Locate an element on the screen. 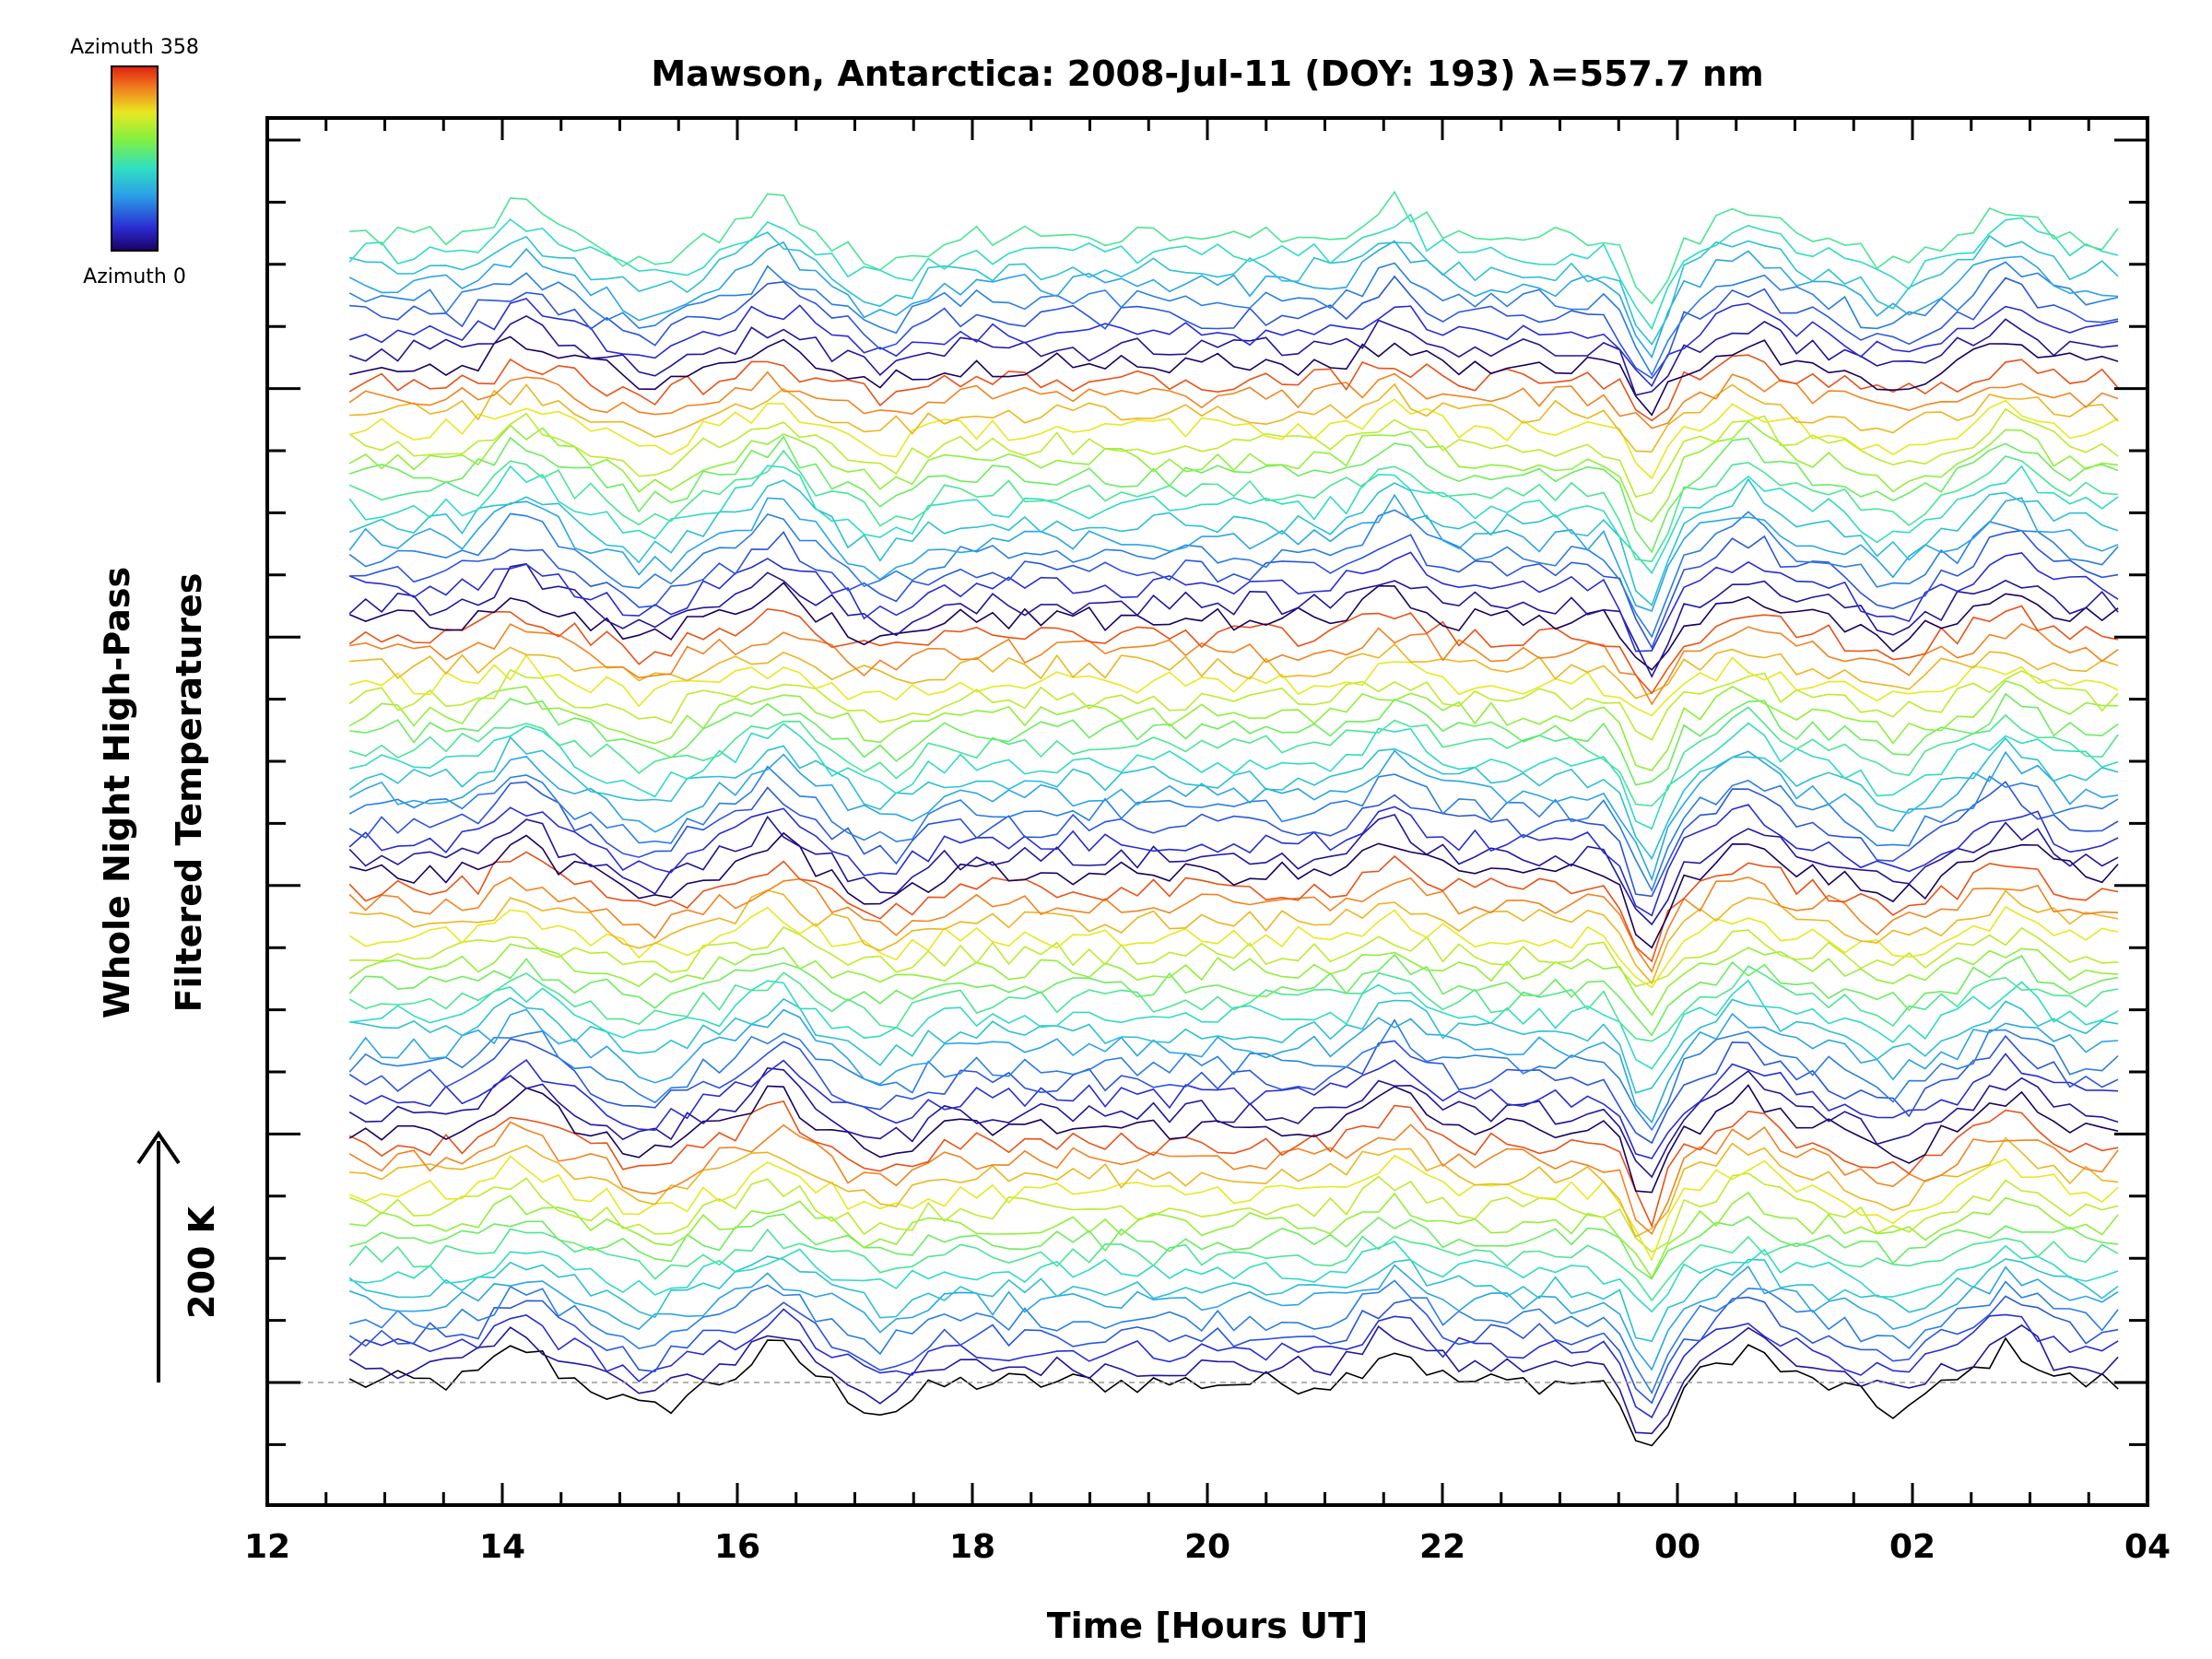 The width and height of the screenshot is (2212, 1659). y-axis-label-line1: Whole Night High-Pass is located at coordinates (117, 792).